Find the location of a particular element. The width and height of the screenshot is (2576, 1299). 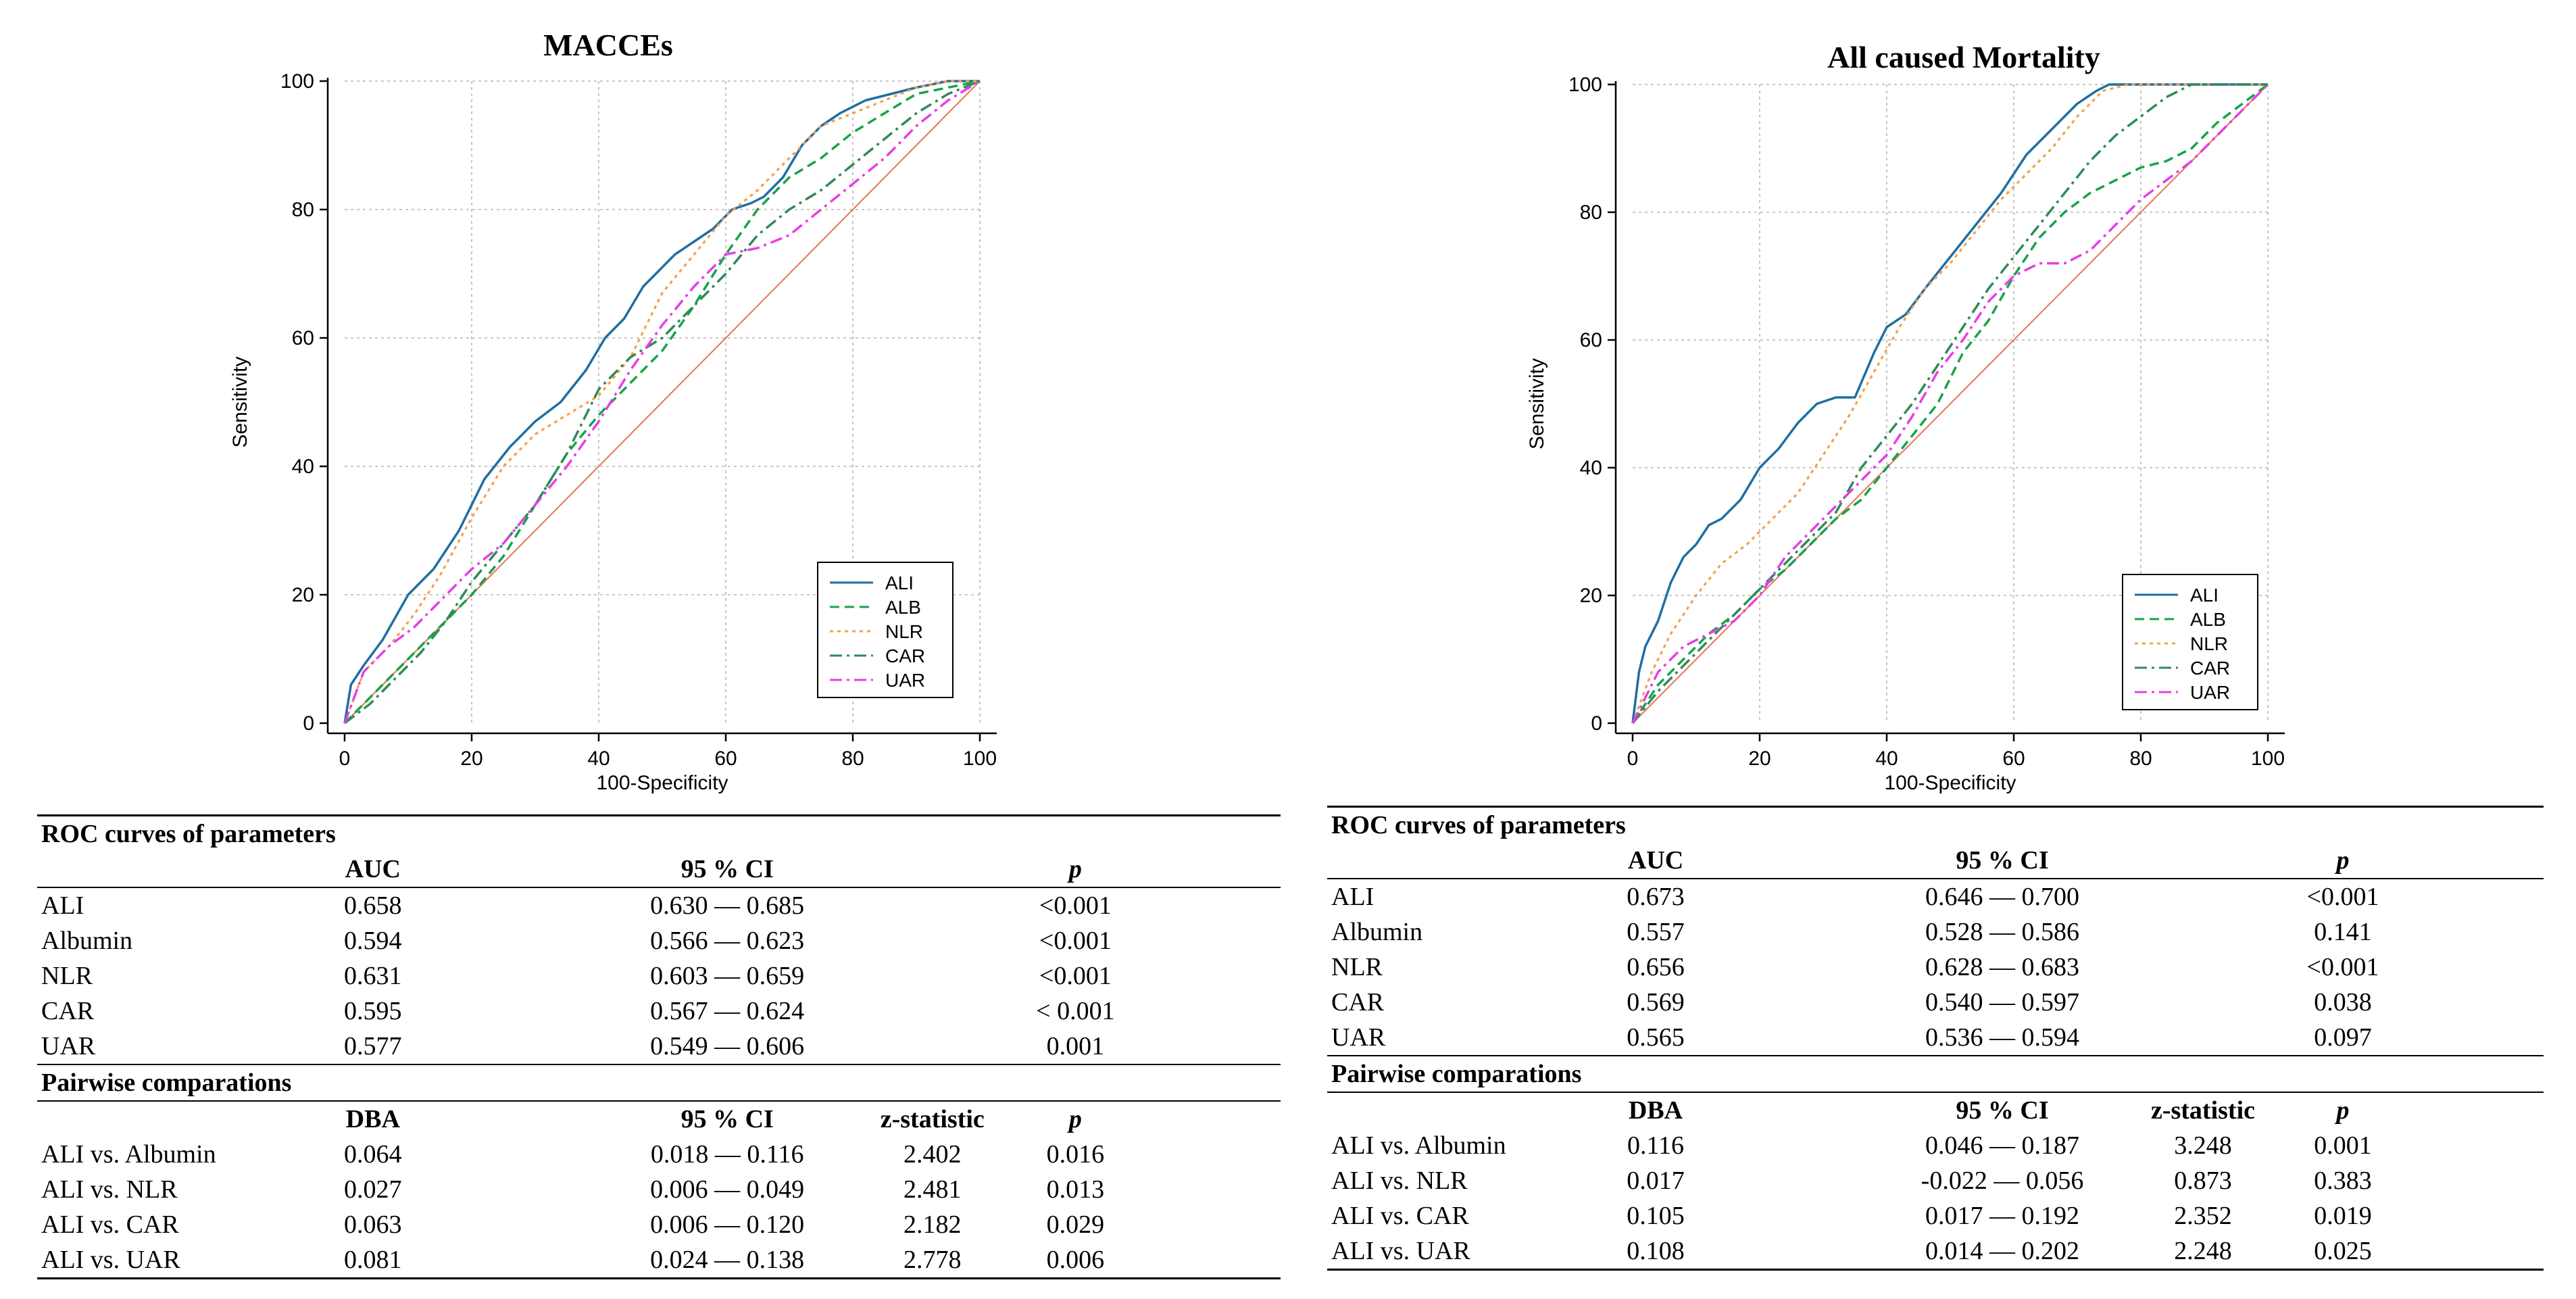

p-value: < 0.001 is located at coordinates (1076, 1011).